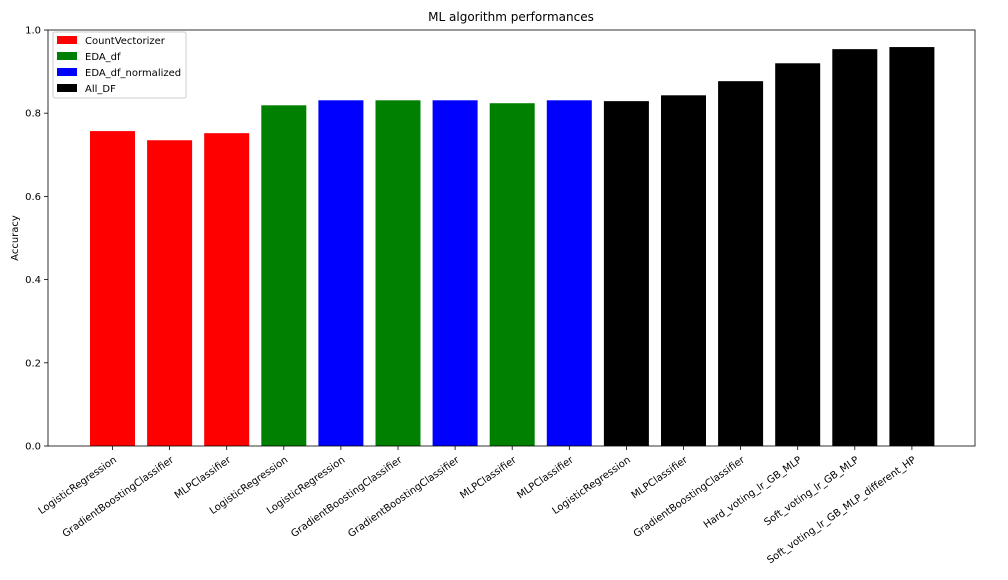 The width and height of the screenshot is (1008, 580). What do you see at coordinates (511, 17) in the screenshot?
I see `chart-title: ML algorithm performances` at bounding box center [511, 17].